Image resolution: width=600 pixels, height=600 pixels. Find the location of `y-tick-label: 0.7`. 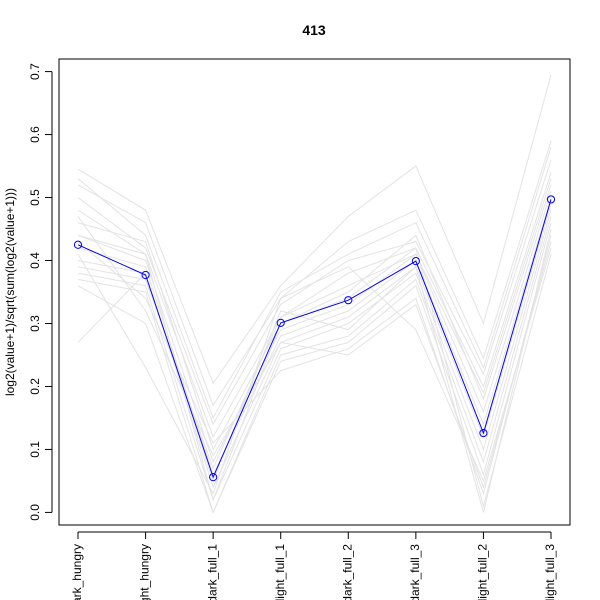

y-tick-label: 0.7 is located at coordinates (35, 71).